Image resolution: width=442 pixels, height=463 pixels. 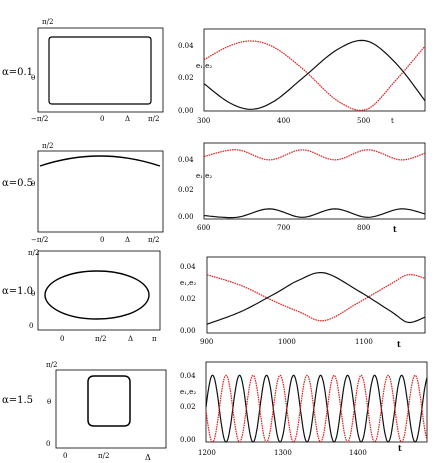 I want to click on row-4-series-1-line, so click(x=316, y=408).